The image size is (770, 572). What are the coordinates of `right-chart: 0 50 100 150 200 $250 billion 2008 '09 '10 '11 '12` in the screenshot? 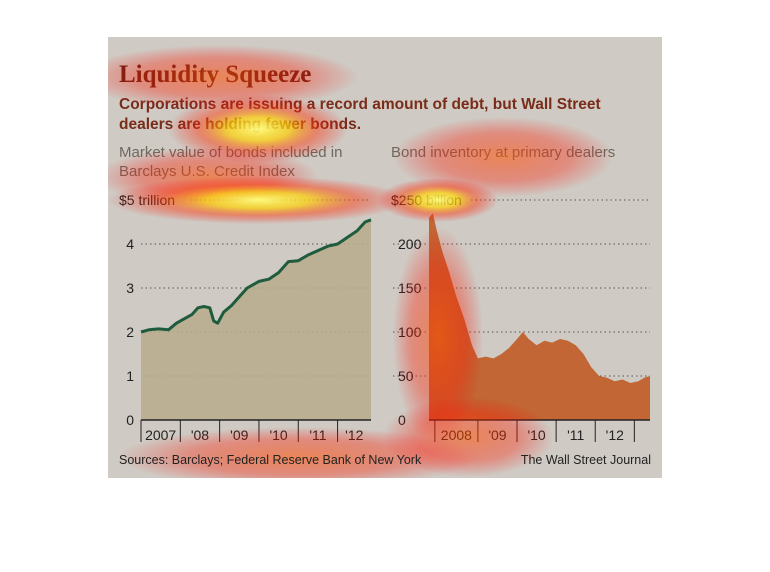 It's located at (520, 317).